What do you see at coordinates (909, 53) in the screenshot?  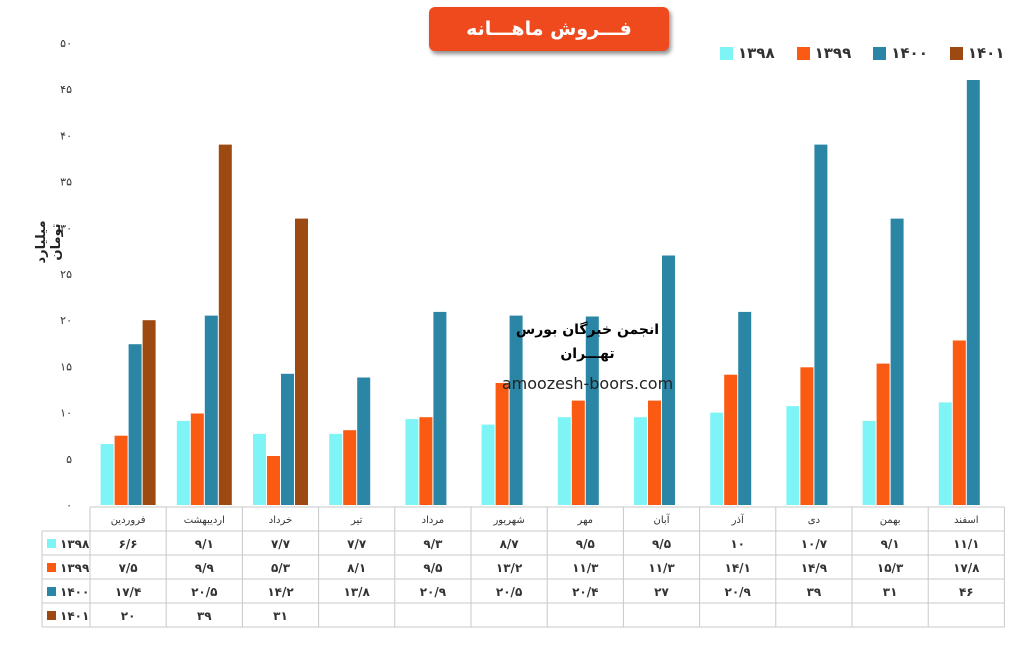 I see `legend-label-1400: ۱۴۰۰` at bounding box center [909, 53].